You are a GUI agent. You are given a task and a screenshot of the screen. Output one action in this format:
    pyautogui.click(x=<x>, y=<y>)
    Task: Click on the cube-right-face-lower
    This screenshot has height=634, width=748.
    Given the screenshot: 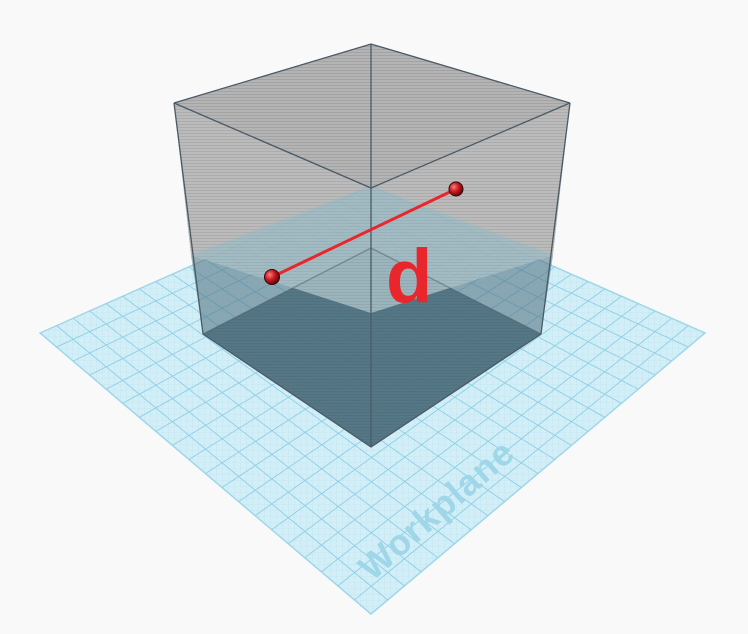 What is the action you would take?
    pyautogui.click(x=462, y=351)
    